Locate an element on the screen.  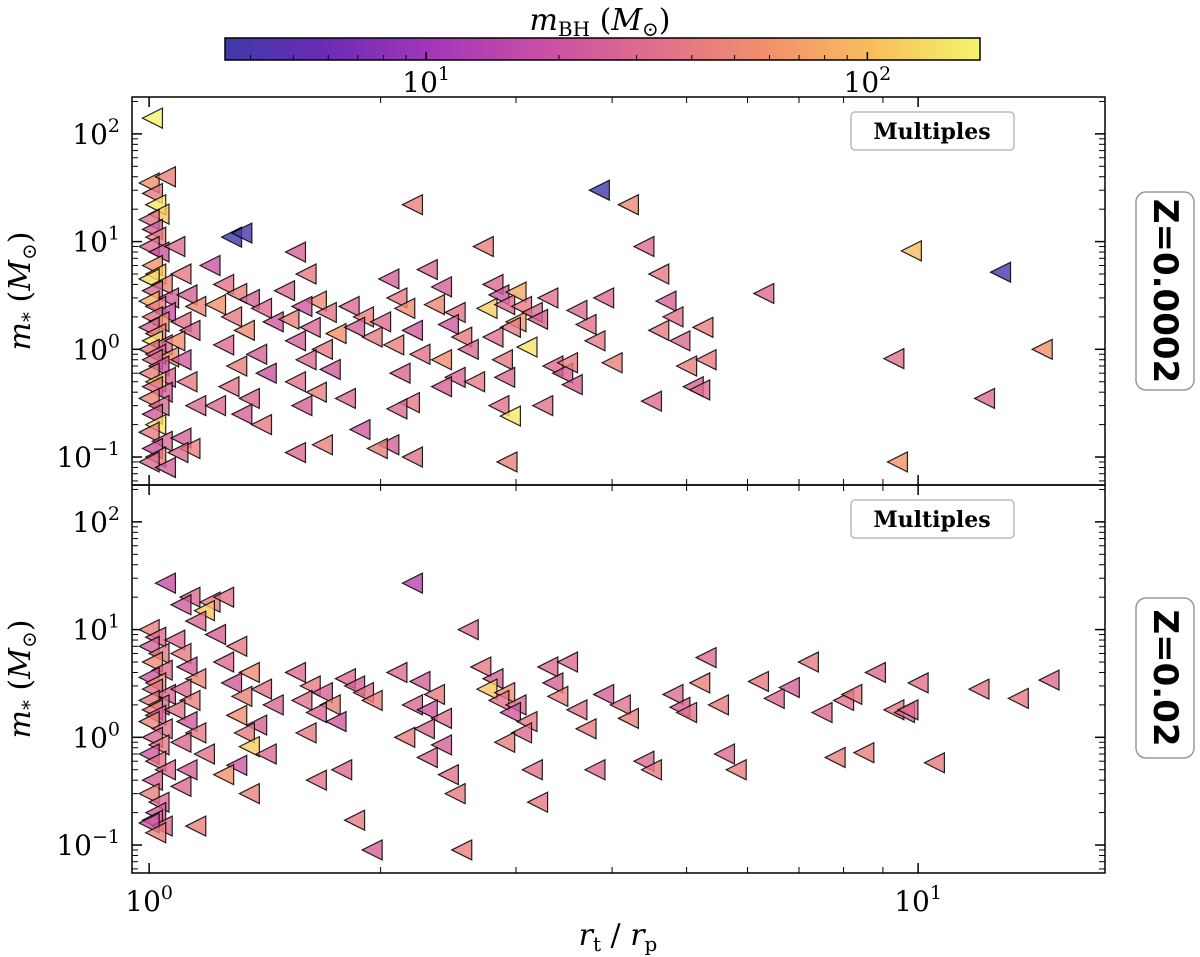
top-y-axis-label: m* (M⊙) is located at coordinates (22, 291).